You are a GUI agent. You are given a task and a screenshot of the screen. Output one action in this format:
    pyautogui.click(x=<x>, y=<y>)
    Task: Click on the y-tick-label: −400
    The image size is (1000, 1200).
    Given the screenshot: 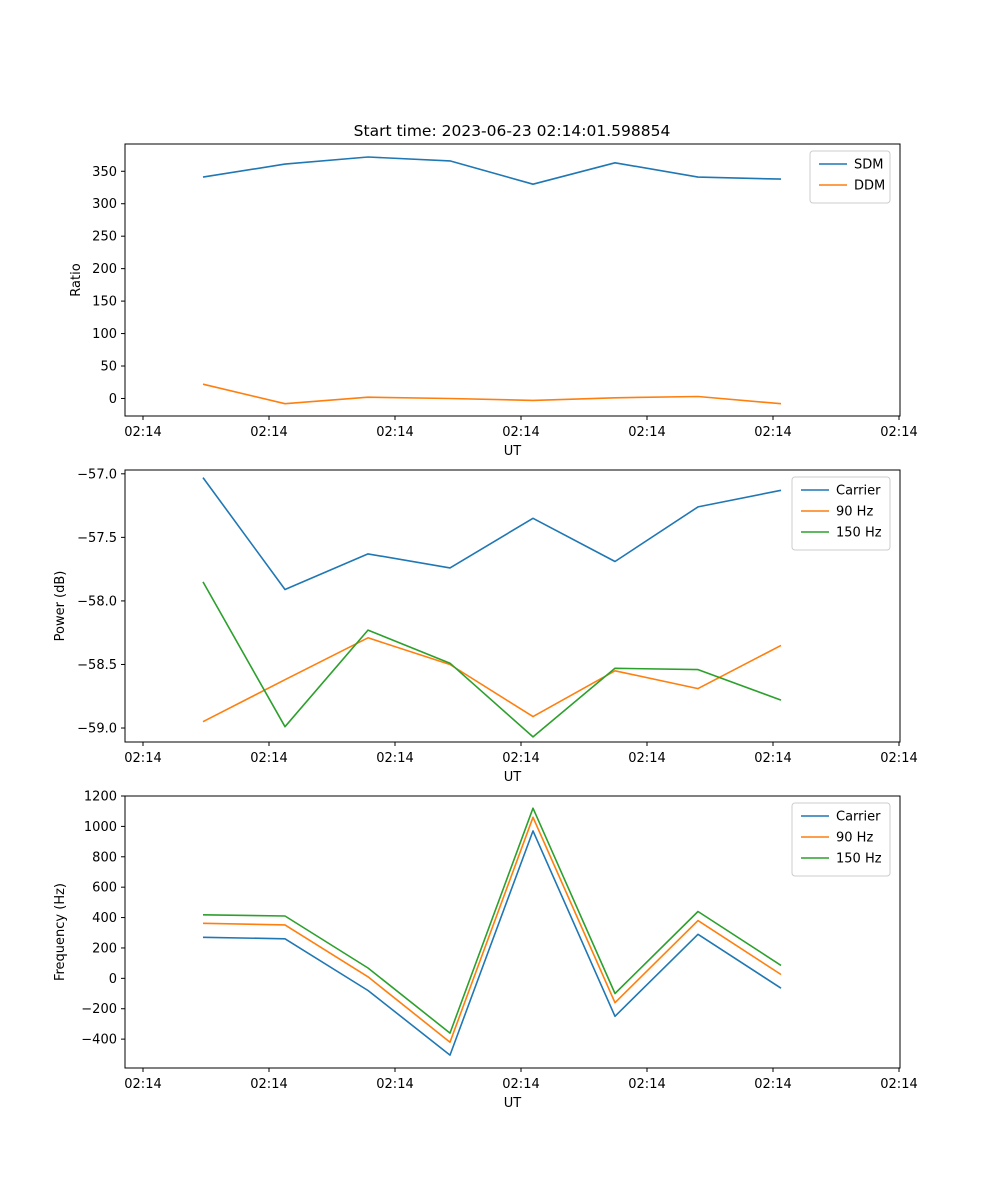 What is the action you would take?
    pyautogui.click(x=99, y=1040)
    